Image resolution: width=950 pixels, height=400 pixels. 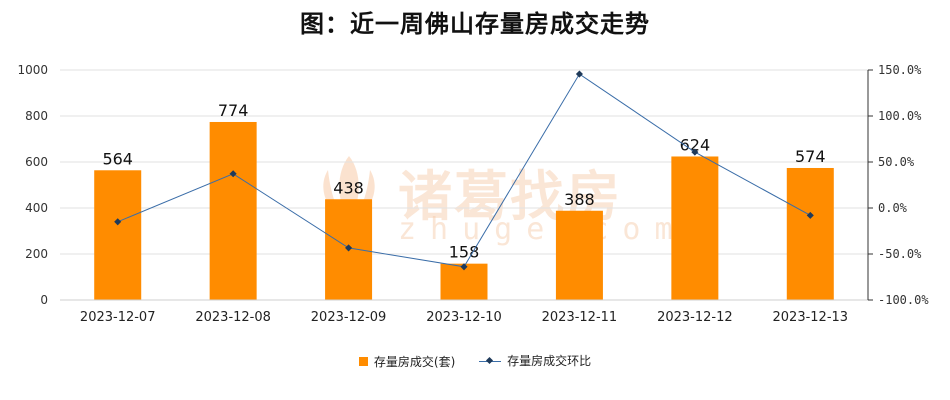 What do you see at coordinates (36, 162) in the screenshot?
I see `left-axis-tick-label: 600` at bounding box center [36, 162].